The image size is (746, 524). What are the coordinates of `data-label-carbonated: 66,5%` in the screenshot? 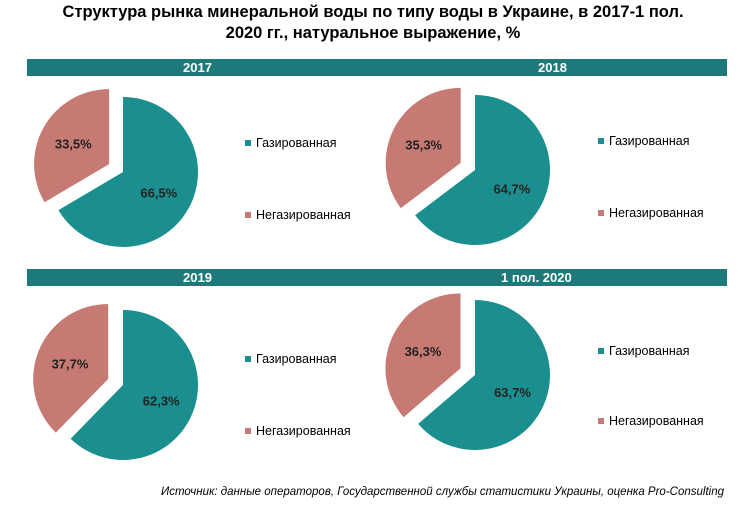 It's located at (158, 192).